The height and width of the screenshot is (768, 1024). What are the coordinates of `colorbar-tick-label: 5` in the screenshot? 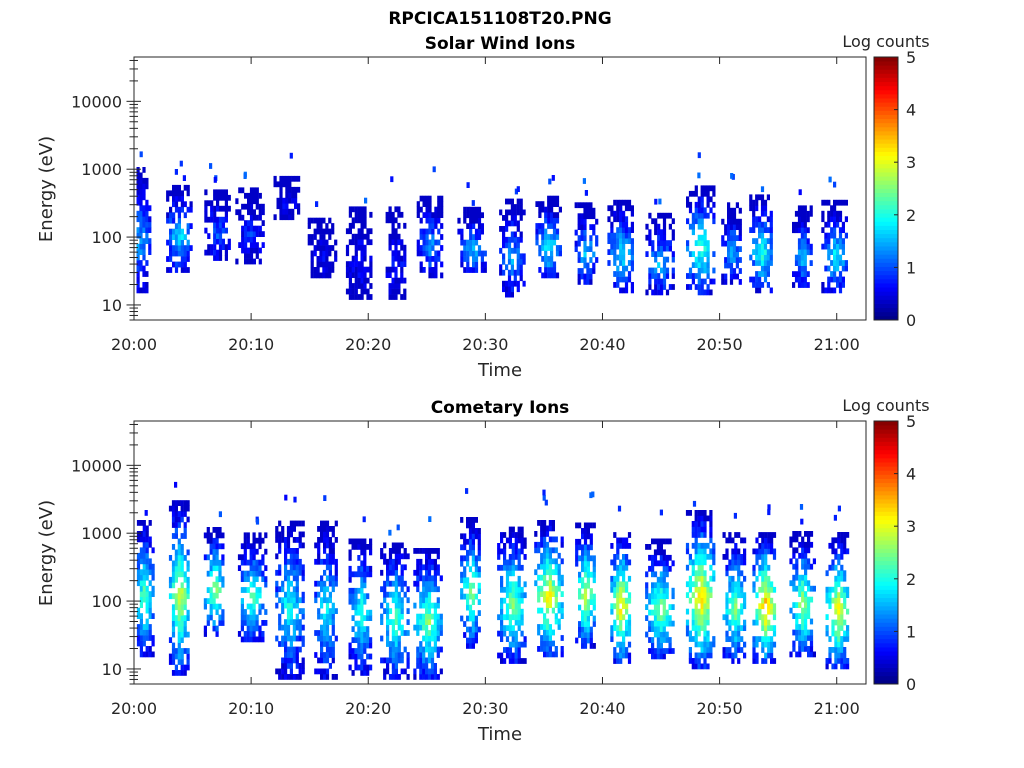 It's located at (911, 421).